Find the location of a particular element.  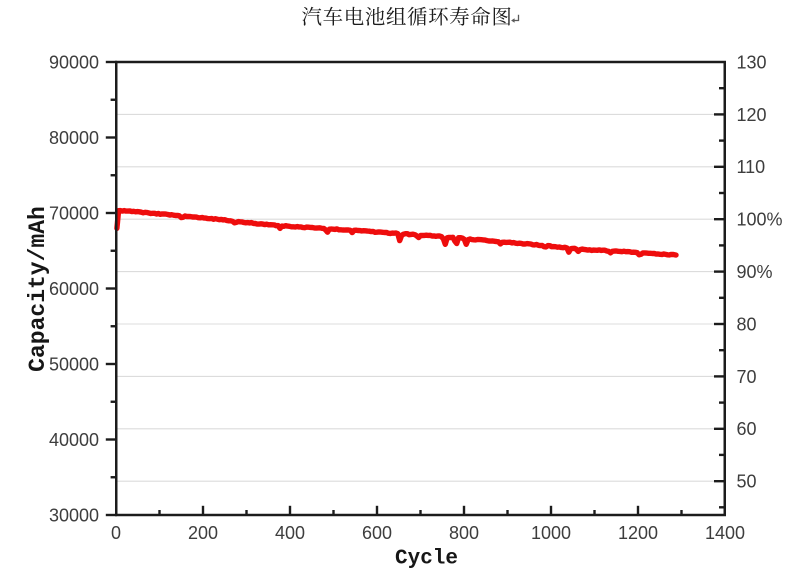

svg-text: 100% is located at coordinates (760, 220).